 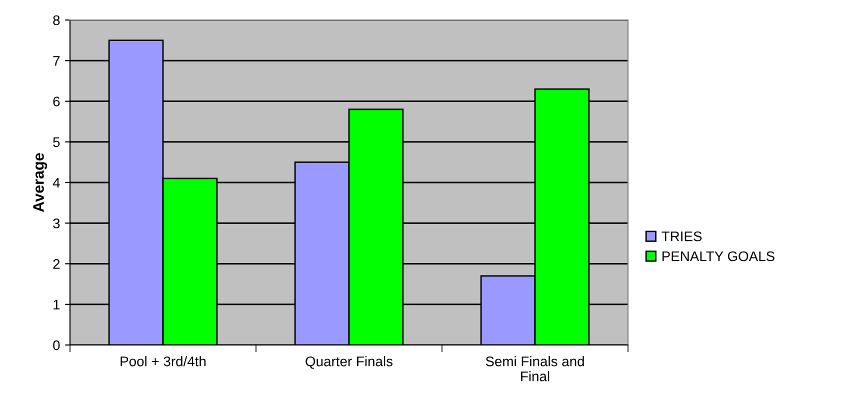 What do you see at coordinates (56, 264) in the screenshot?
I see `y-tick-label: 2` at bounding box center [56, 264].